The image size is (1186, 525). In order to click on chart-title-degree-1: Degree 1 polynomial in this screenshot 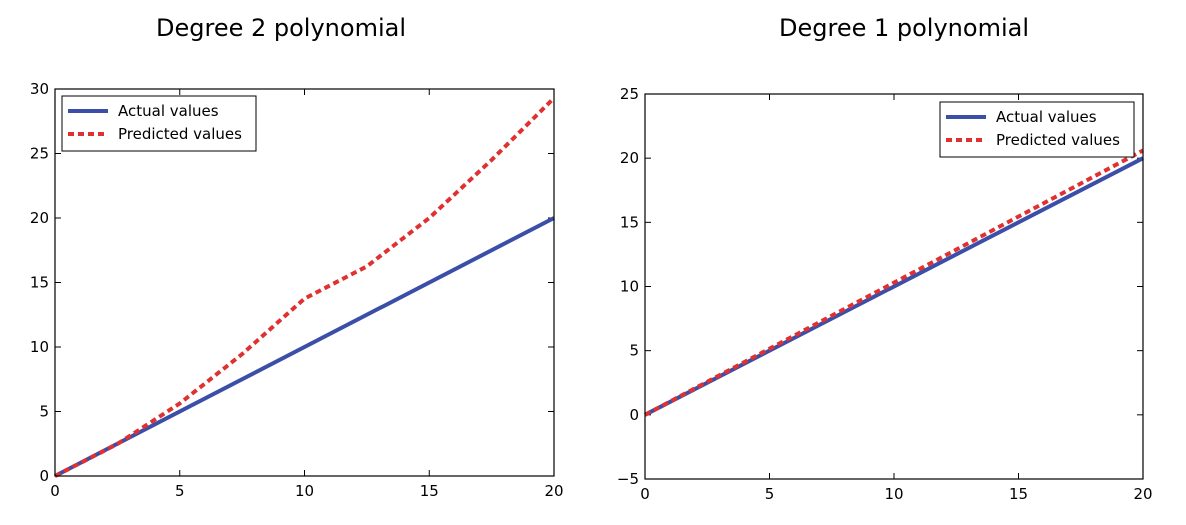, I will do `click(904, 28)`.